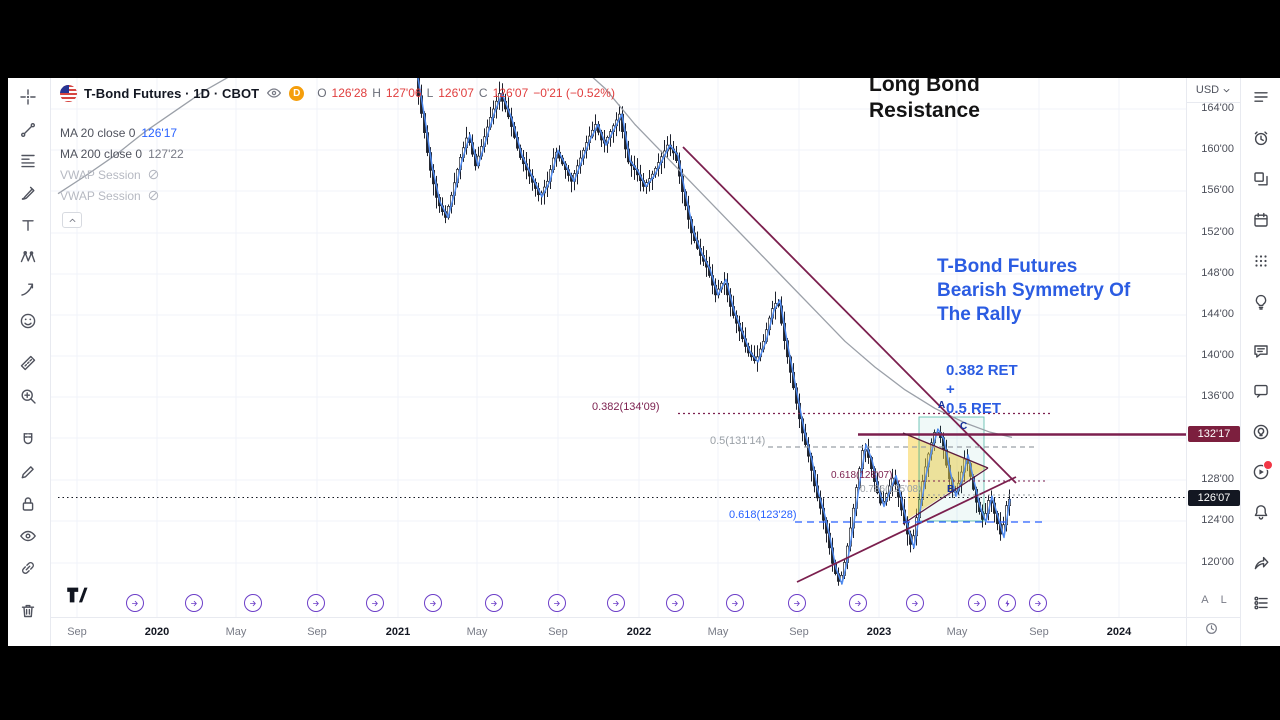 The width and height of the screenshot is (1280, 720). I want to click on sidebar-share-arrow-button, so click(1261, 563).